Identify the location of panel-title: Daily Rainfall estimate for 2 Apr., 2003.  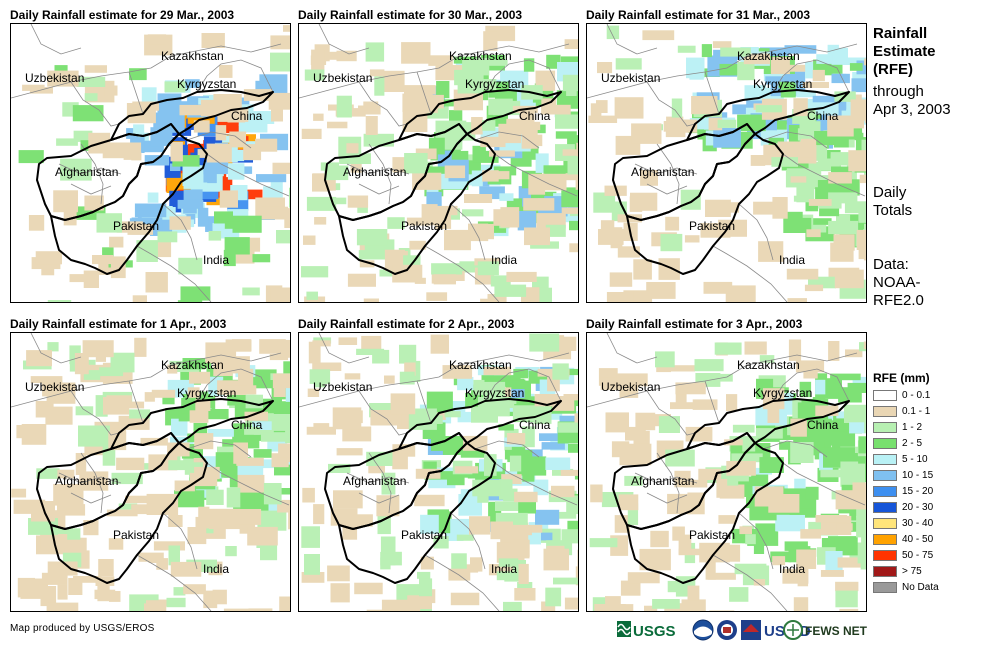
(406, 324).